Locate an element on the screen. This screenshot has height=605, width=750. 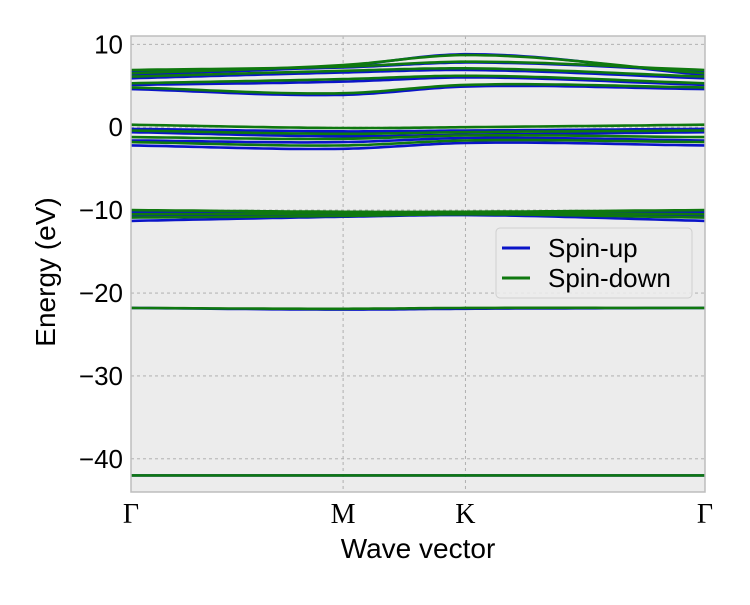
x-axis-label: Wave vector is located at coordinates (418, 548).